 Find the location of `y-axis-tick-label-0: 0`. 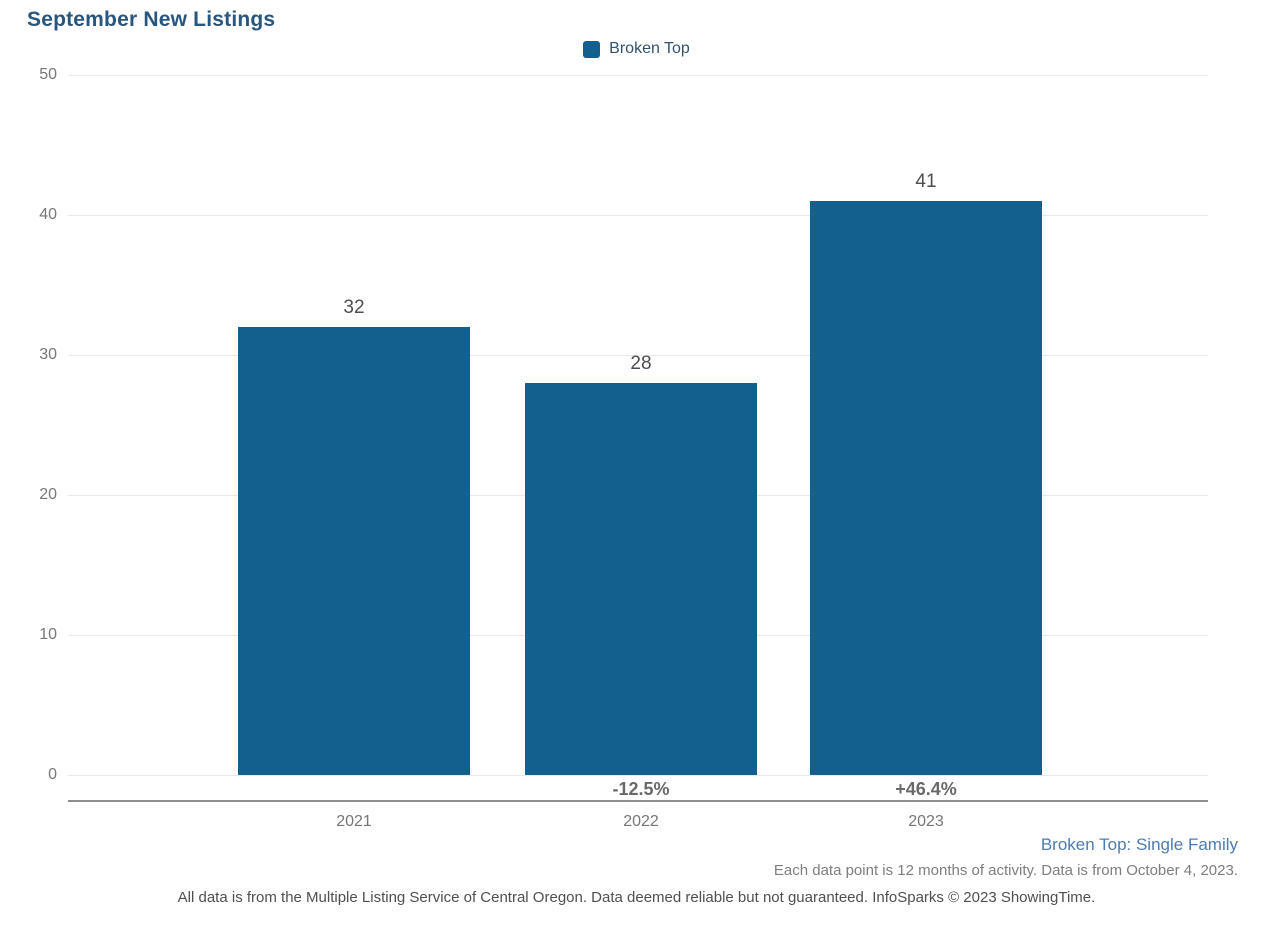

y-axis-tick-label-0: 0 is located at coordinates (52, 774).